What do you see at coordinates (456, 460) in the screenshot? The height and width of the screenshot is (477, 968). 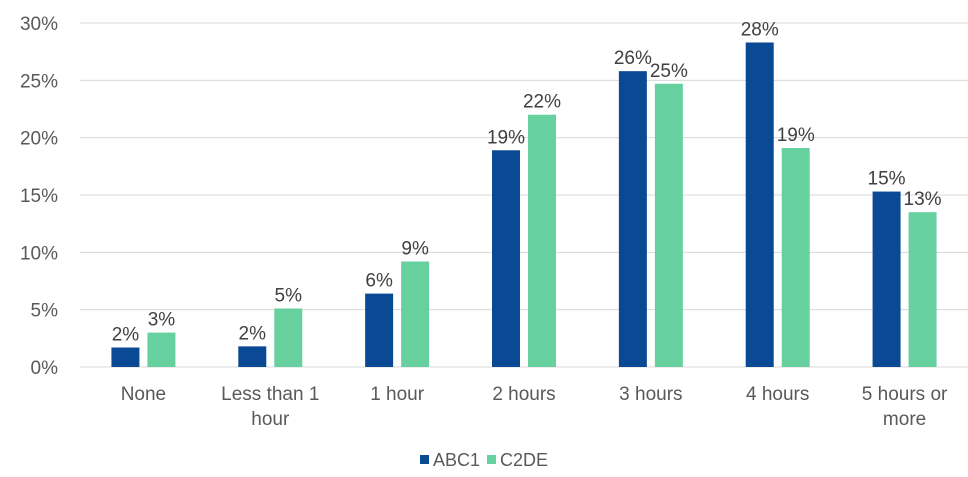 I see `legend-label-abc1: ABC1` at bounding box center [456, 460].